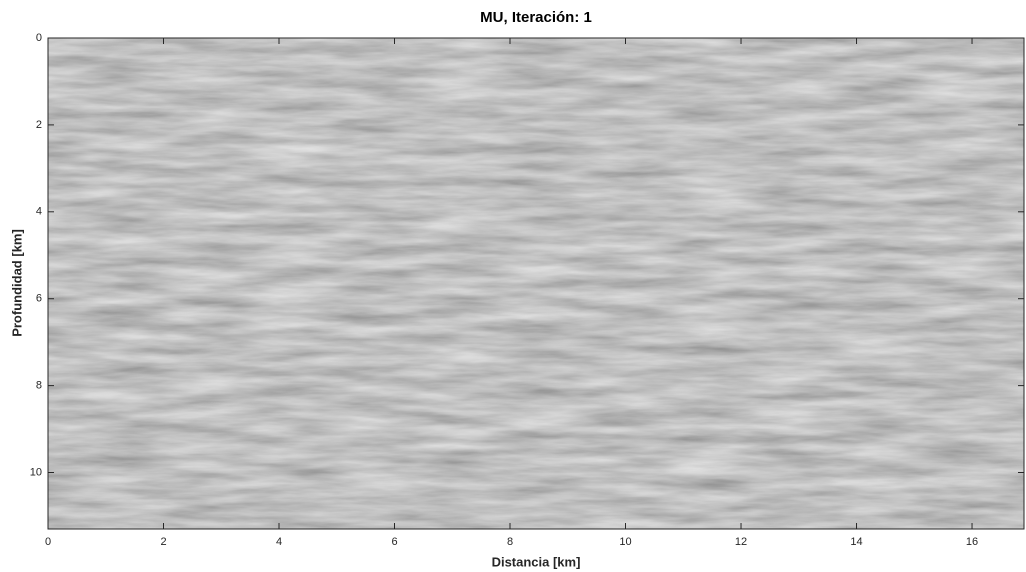 This screenshot has height=572, width=1026. What do you see at coordinates (394, 542) in the screenshot?
I see `x-tick-label: 6` at bounding box center [394, 542].